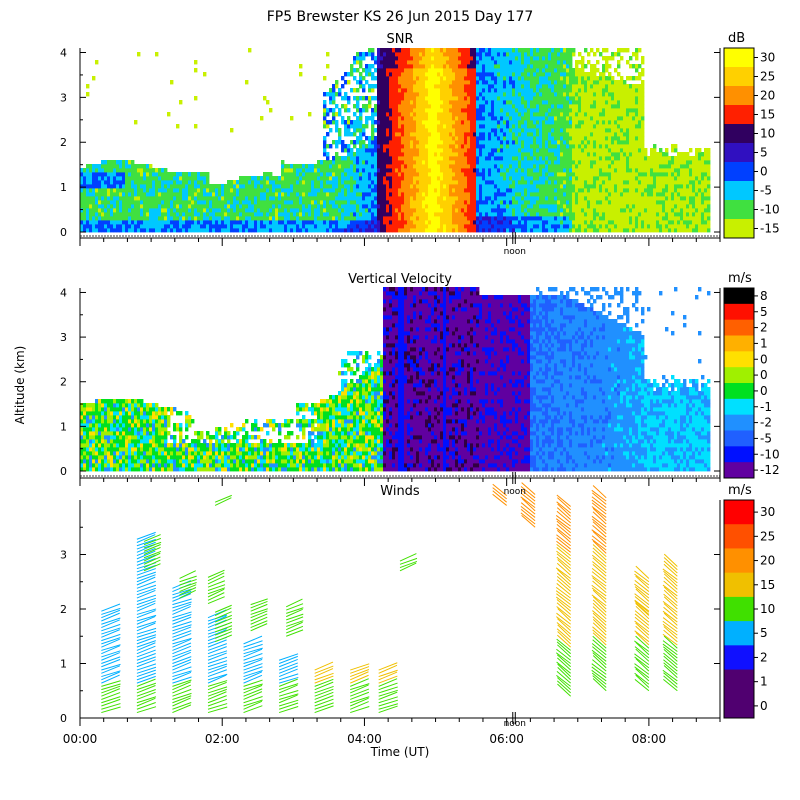  Describe the element at coordinates (400, 17) in the screenshot. I see `figure-title: FP5 Brewster KS 26 Jun 2015 Day 177` at that location.